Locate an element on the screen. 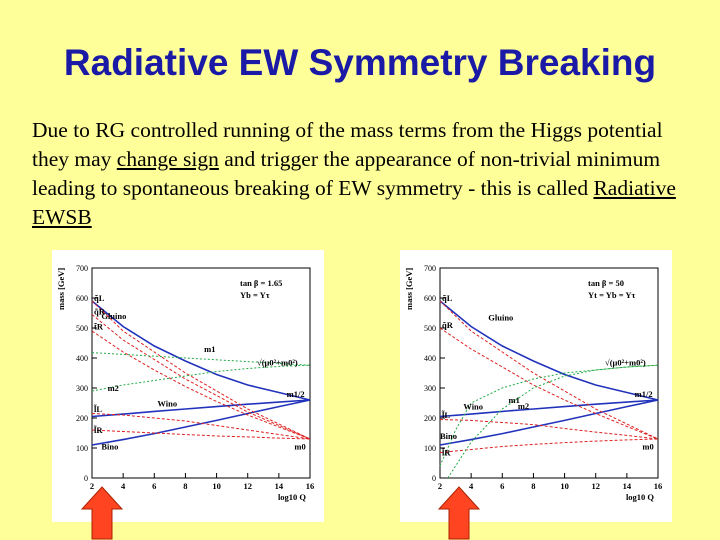 Image resolution: width=720 pixels, height=540 pixels. left-param-label: Yb = Yτ is located at coordinates (255, 295).